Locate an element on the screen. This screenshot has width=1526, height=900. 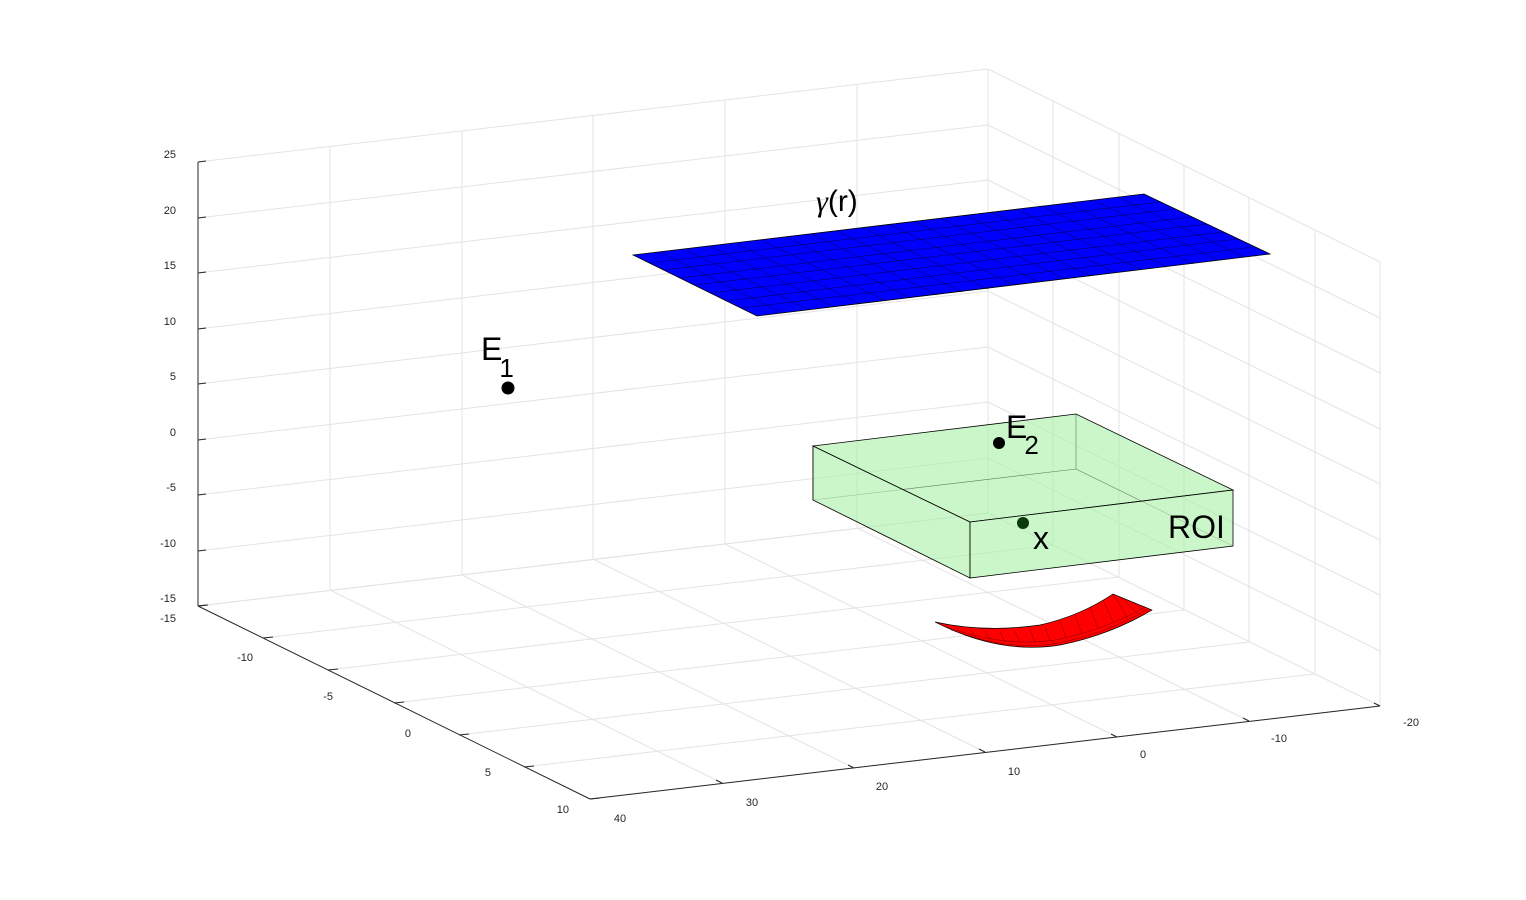
z-tick: 5 is located at coordinates (173, 377).